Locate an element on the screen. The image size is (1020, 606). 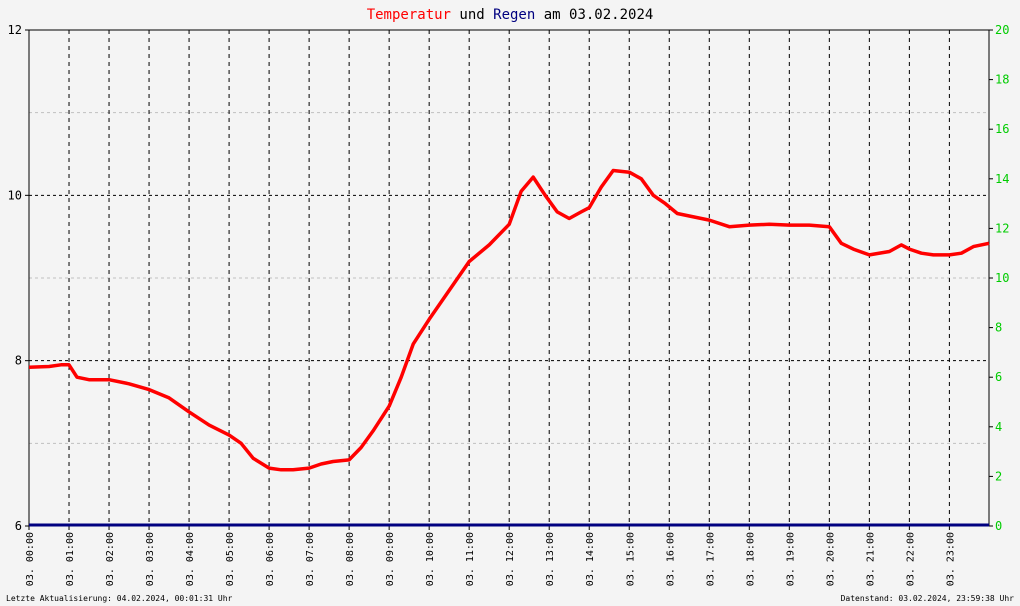
y-right-tick-label: 0 is located at coordinates (998, 526).